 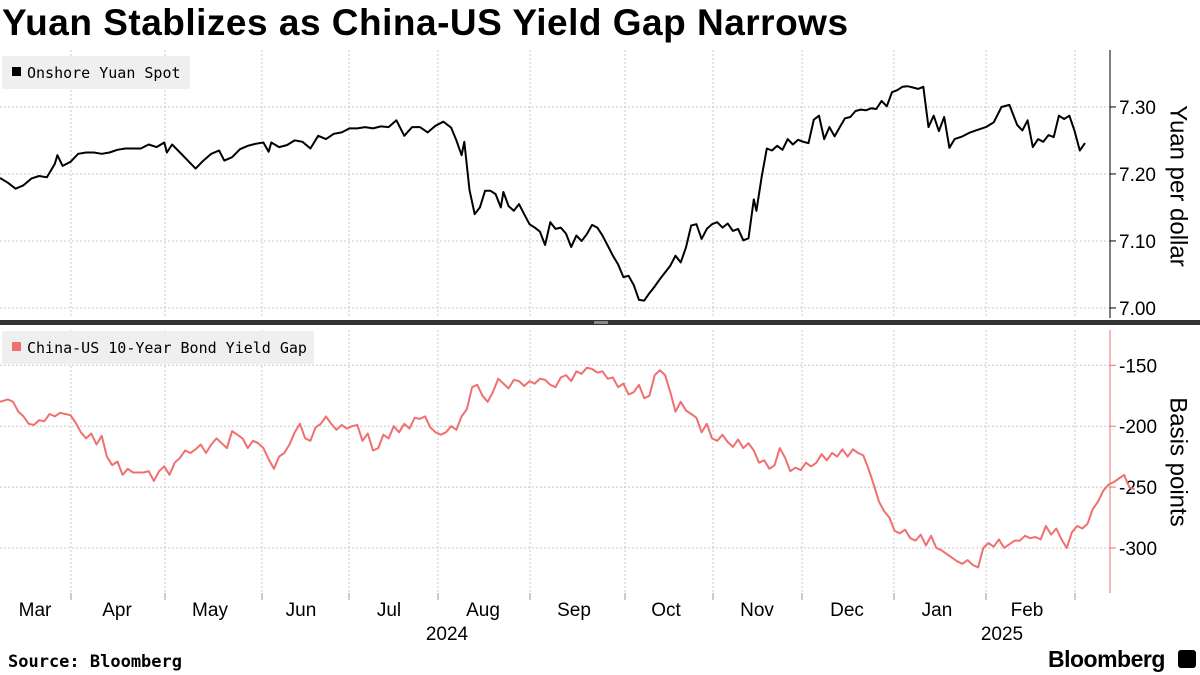 I want to click on x-tick-label: Jun, so click(x=301, y=610).